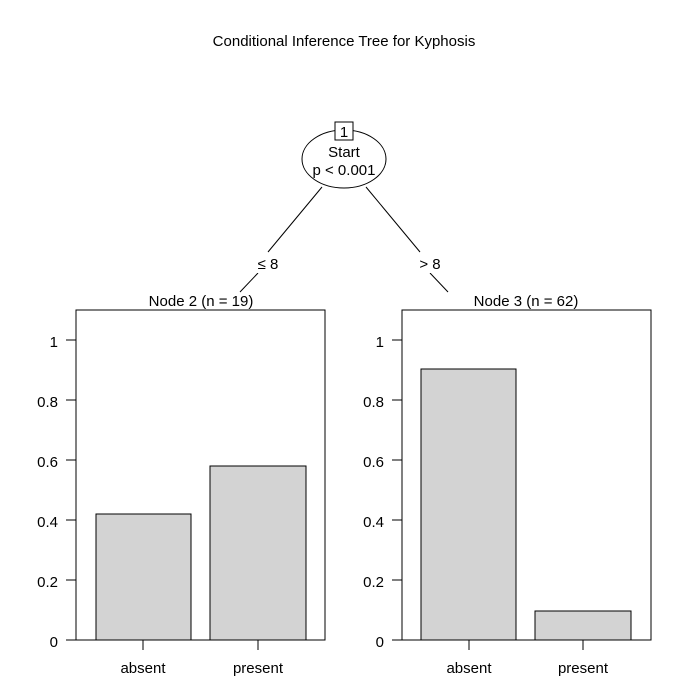 This screenshot has width=689, height=694. Describe the element at coordinates (373, 492) in the screenshot. I see `node-3-y-axis-labels: 0 0.2 0.4 0.6 0.8 1` at that location.